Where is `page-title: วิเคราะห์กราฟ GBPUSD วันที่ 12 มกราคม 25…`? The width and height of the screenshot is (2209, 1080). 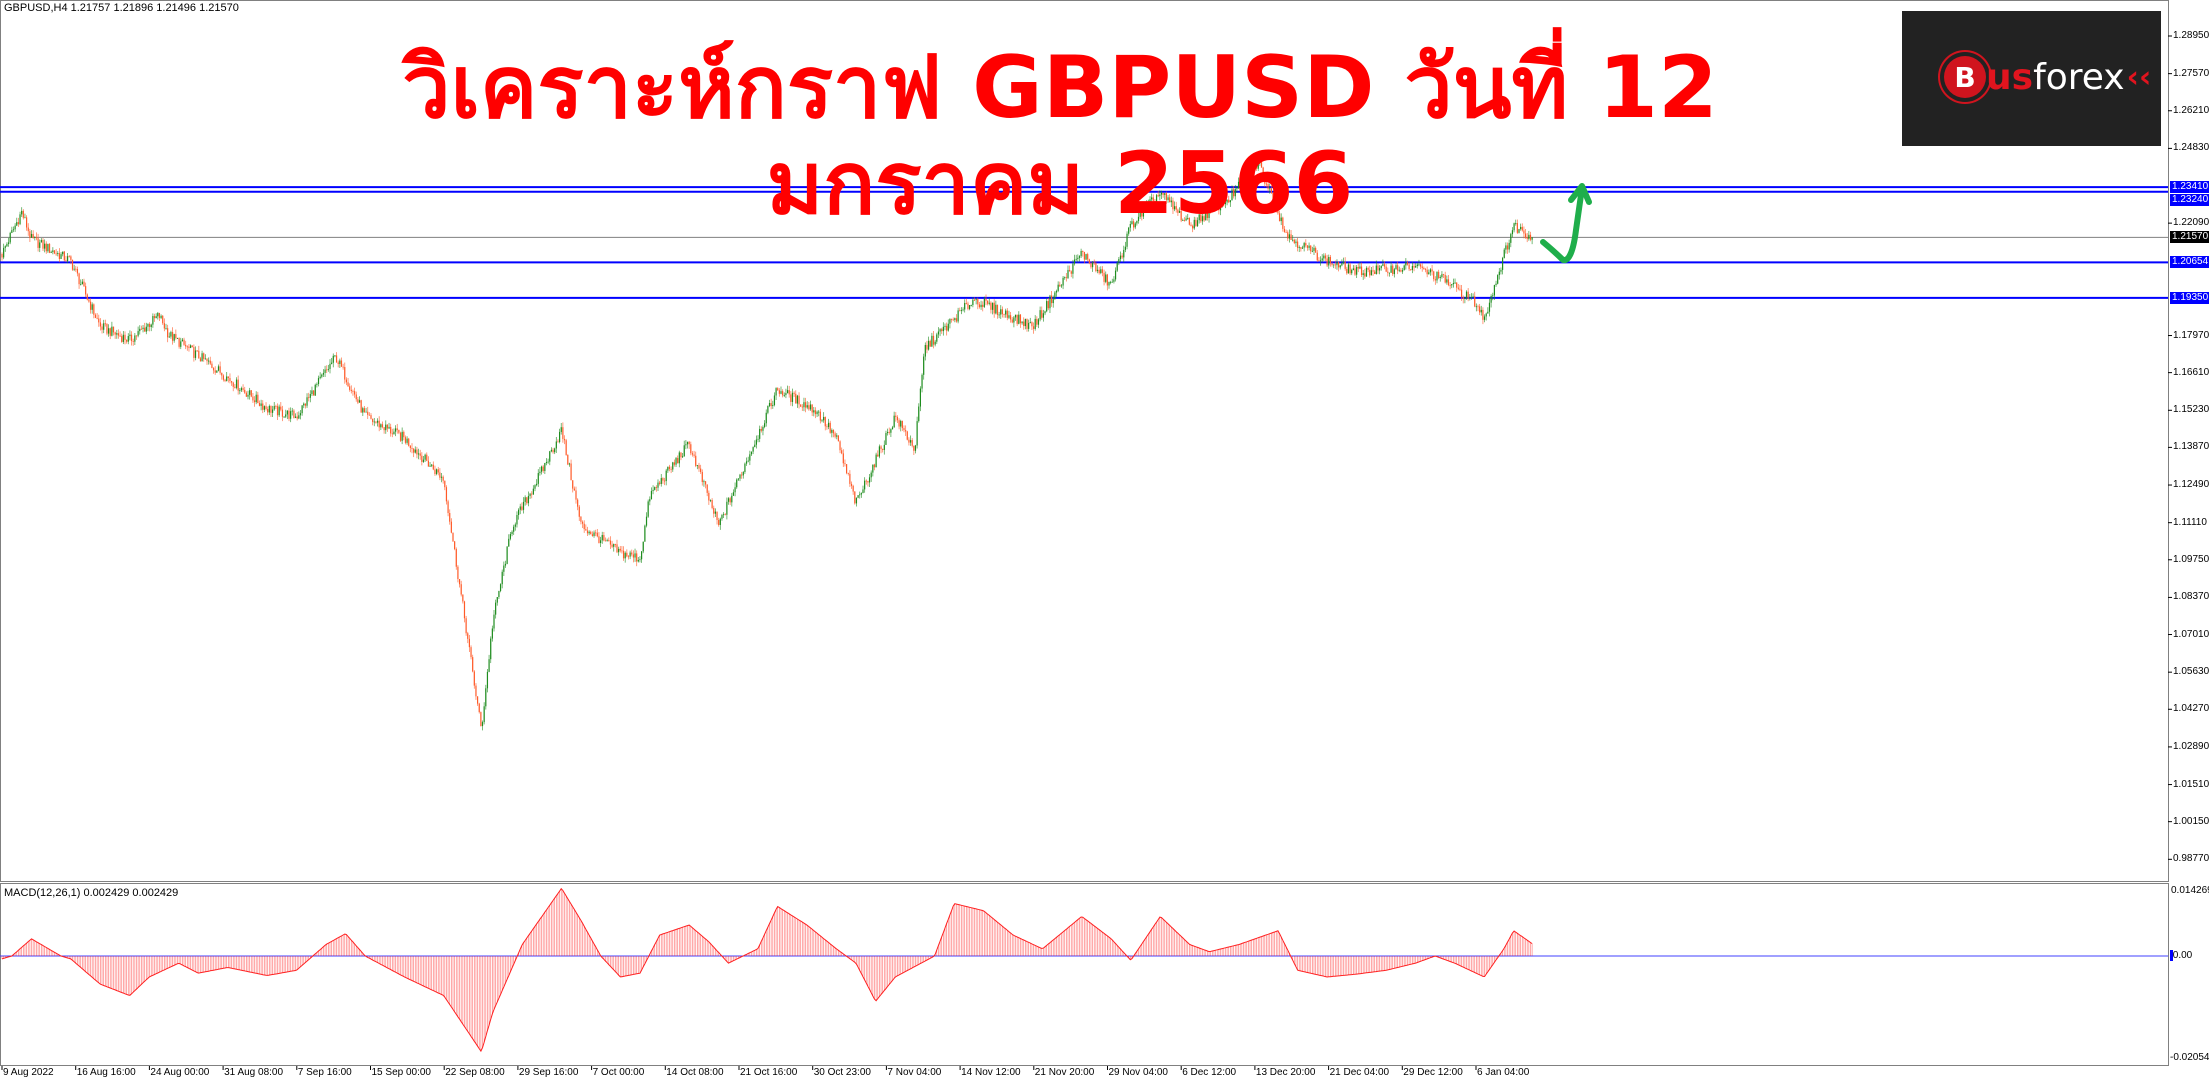
page-title: วิเคราะห์กราฟ GBPUSD วันที่ 12 มกราคม 25… is located at coordinates (1060, 136).